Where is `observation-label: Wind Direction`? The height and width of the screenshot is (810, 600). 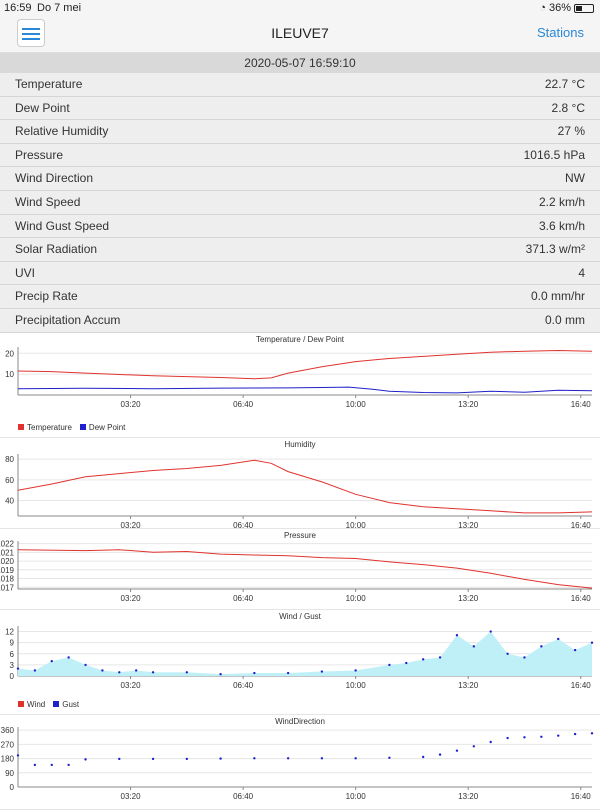
observation-label: Wind Direction is located at coordinates (54, 178).